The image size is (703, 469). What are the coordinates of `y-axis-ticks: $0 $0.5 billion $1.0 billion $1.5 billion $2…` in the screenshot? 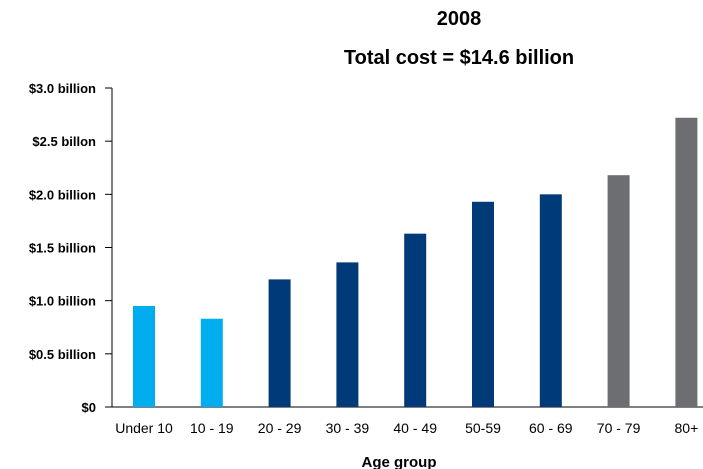 It's located at (70, 248).